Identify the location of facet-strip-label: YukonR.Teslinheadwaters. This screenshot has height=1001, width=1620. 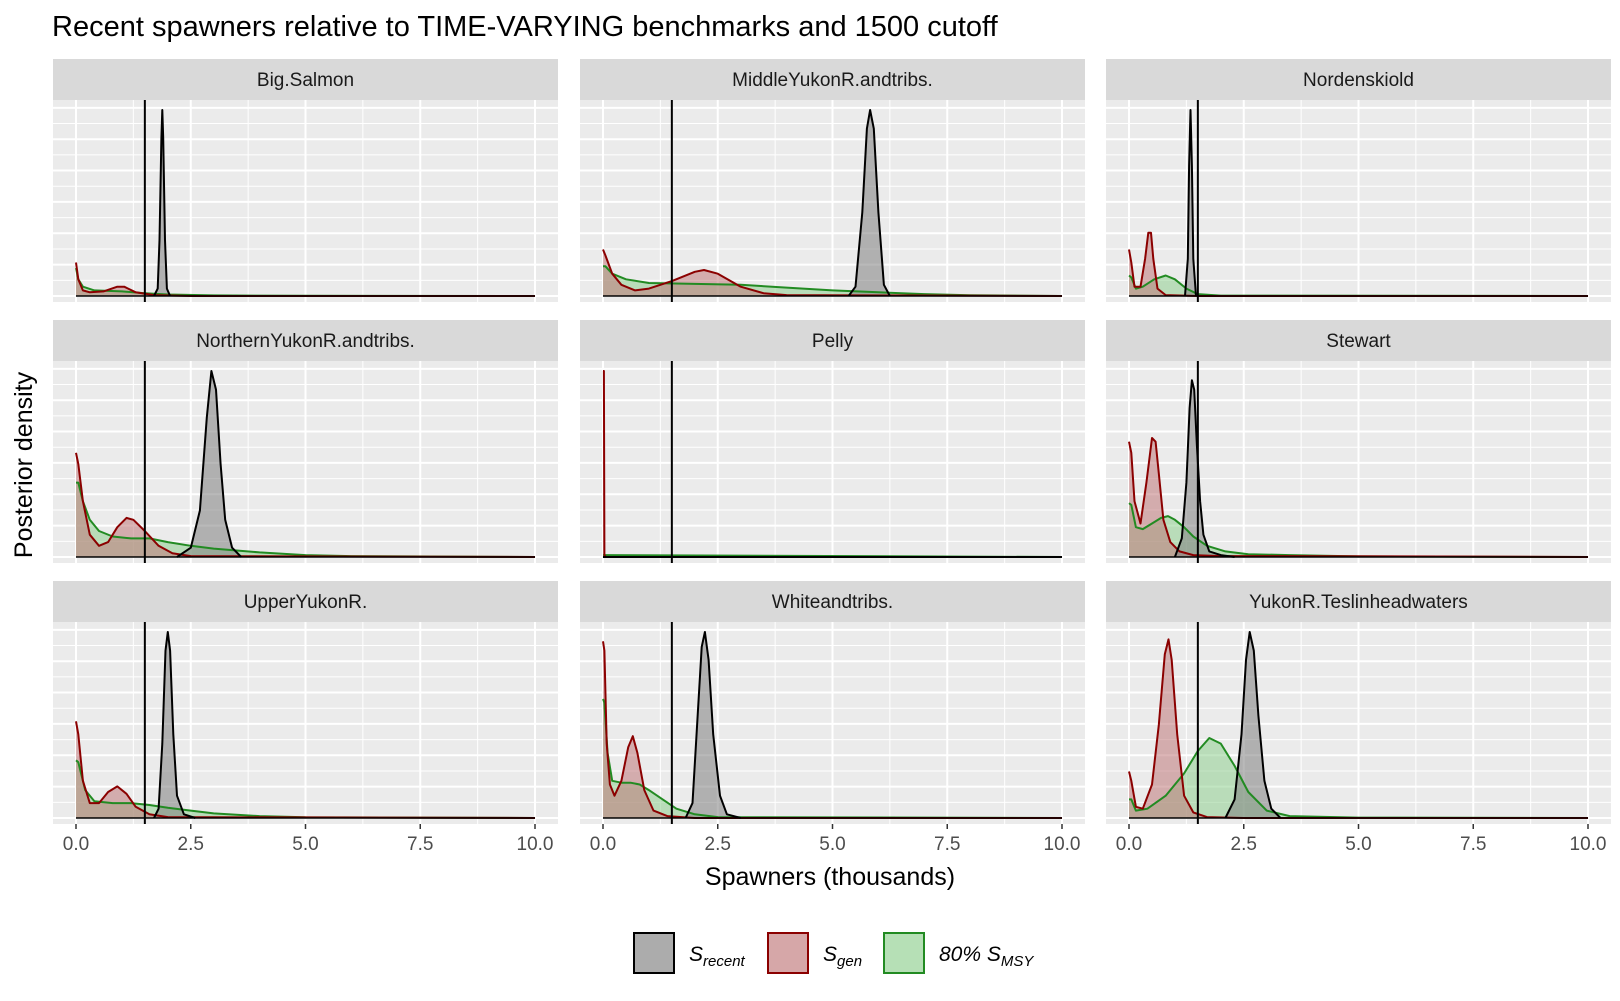
(1358, 602).